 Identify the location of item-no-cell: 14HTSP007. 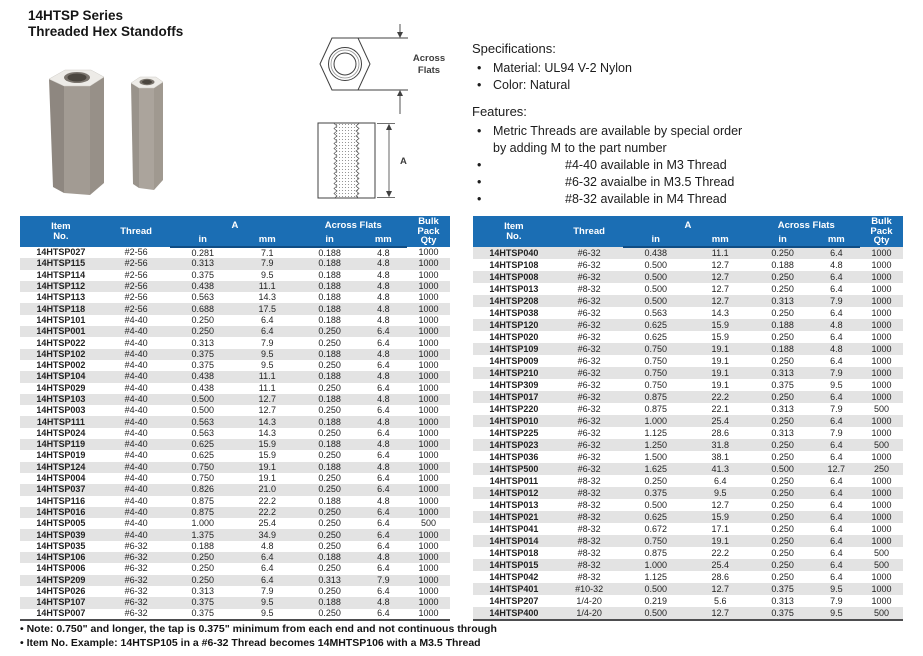
(61, 613).